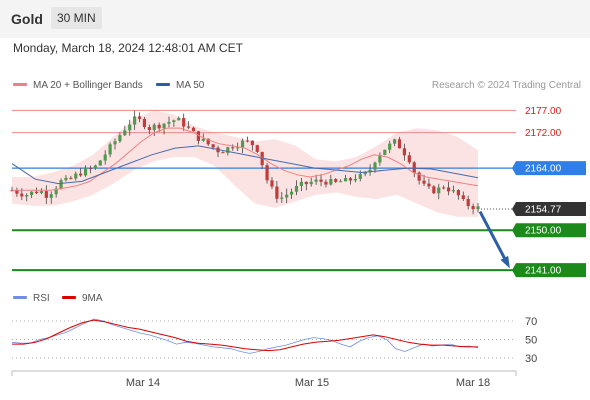 Image resolution: width=590 pixels, height=400 pixels. I want to click on ma9-swatch, so click(69, 297).